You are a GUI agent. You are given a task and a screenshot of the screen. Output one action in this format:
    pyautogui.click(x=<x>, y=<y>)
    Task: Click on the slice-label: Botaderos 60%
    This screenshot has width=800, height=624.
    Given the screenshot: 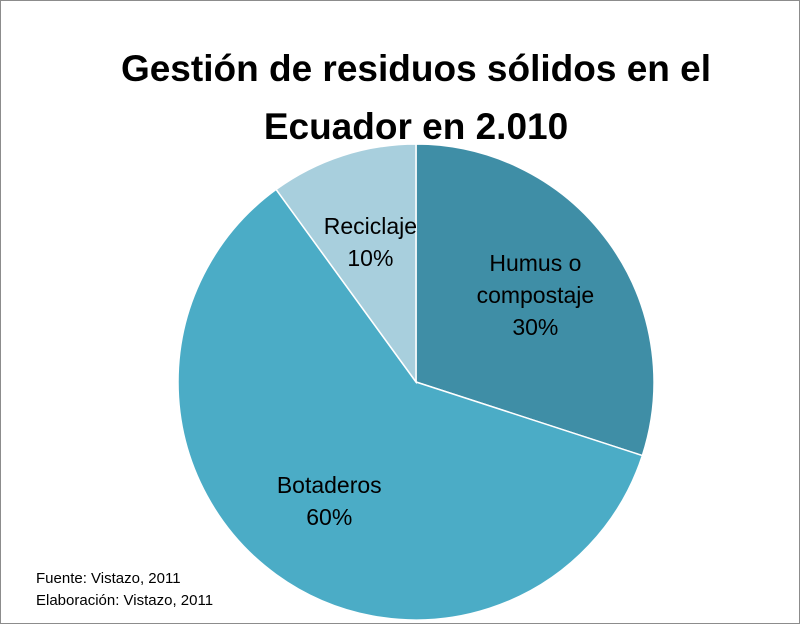 What is the action you would take?
    pyautogui.click(x=329, y=501)
    